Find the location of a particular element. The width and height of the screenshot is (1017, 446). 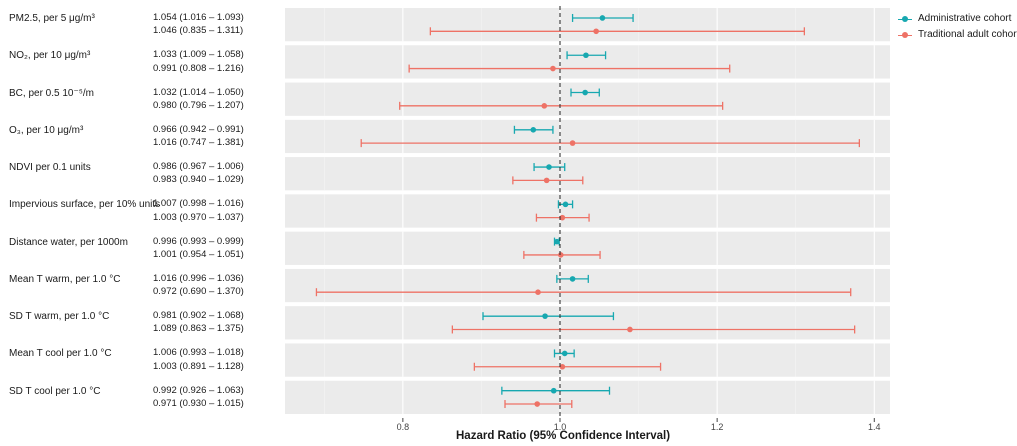

estimate-text-0-0: 1.054 (1.016 – 1.093) is located at coordinates (198, 17).